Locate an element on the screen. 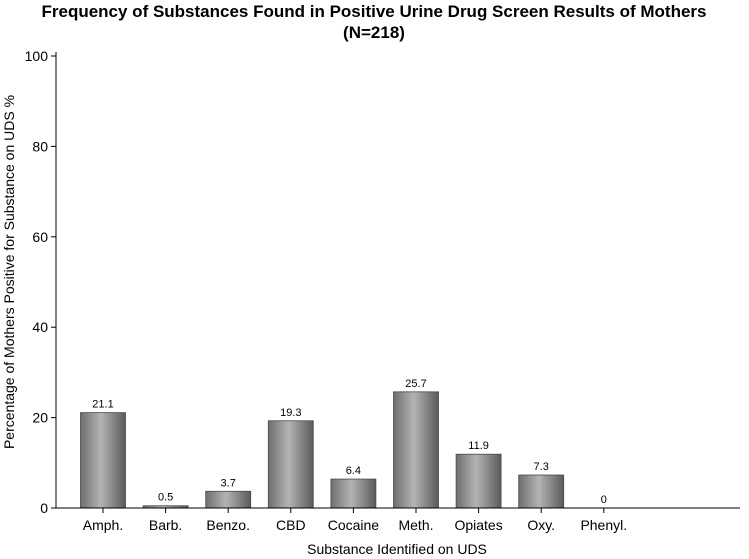 The height and width of the screenshot is (559, 749). bar-oxy is located at coordinates (541, 491).